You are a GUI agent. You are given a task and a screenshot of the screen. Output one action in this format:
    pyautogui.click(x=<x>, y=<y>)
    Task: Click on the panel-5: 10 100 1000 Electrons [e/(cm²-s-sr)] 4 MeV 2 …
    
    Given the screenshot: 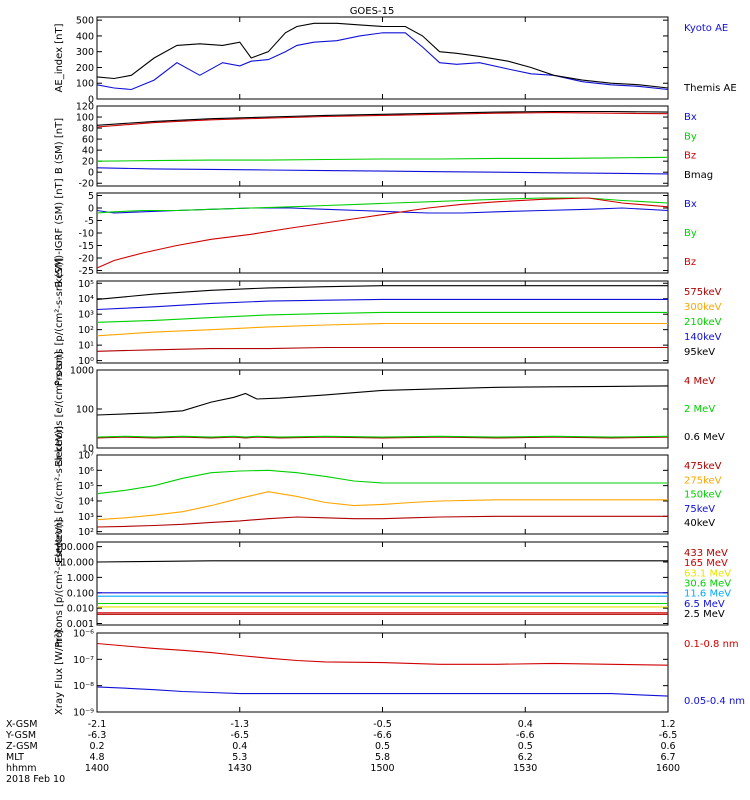 What is the action you would take?
    pyautogui.click(x=389, y=409)
    